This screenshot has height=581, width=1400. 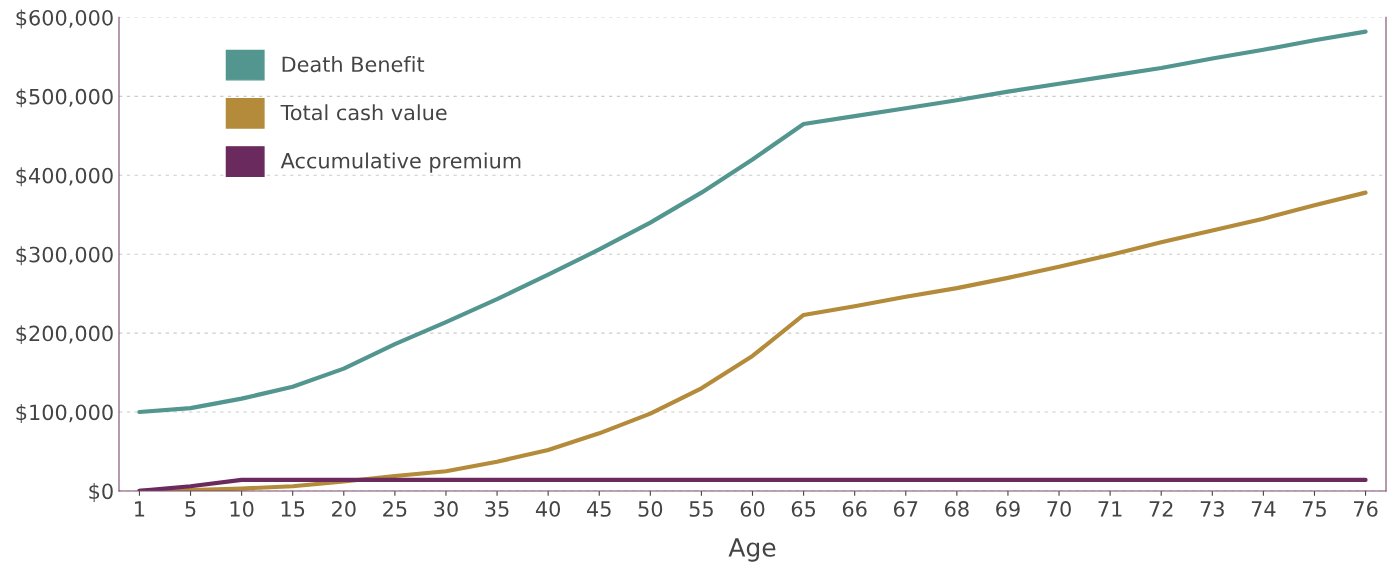 I want to click on x-tick-label: 72, so click(x=1161, y=509).